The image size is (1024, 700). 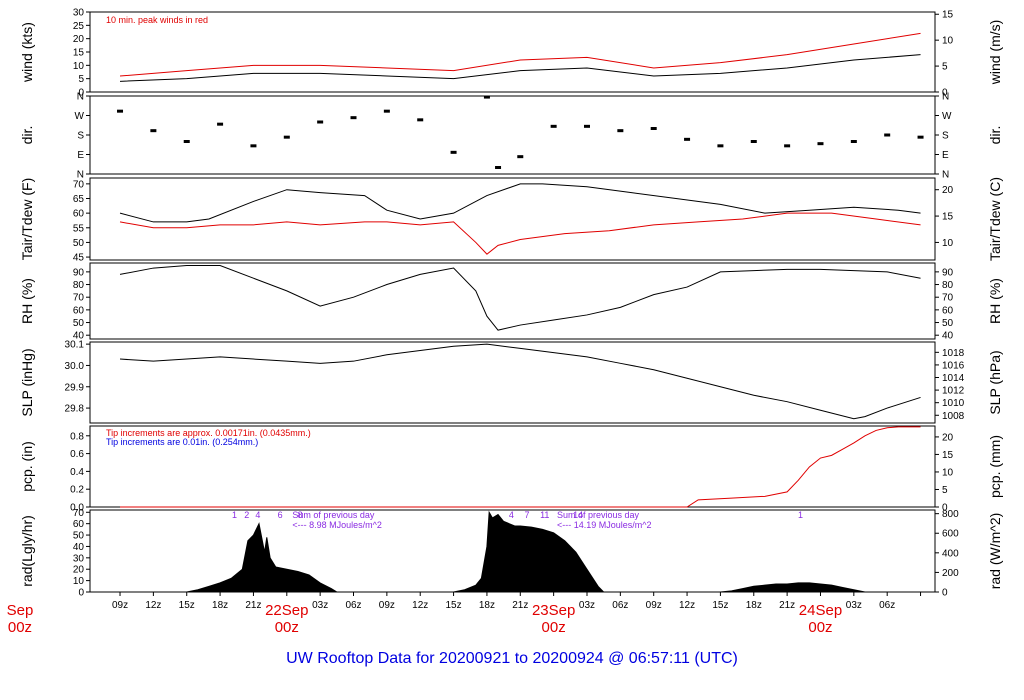 What do you see at coordinates (80, 155) in the screenshot?
I see `ytick-label-left: E` at bounding box center [80, 155].